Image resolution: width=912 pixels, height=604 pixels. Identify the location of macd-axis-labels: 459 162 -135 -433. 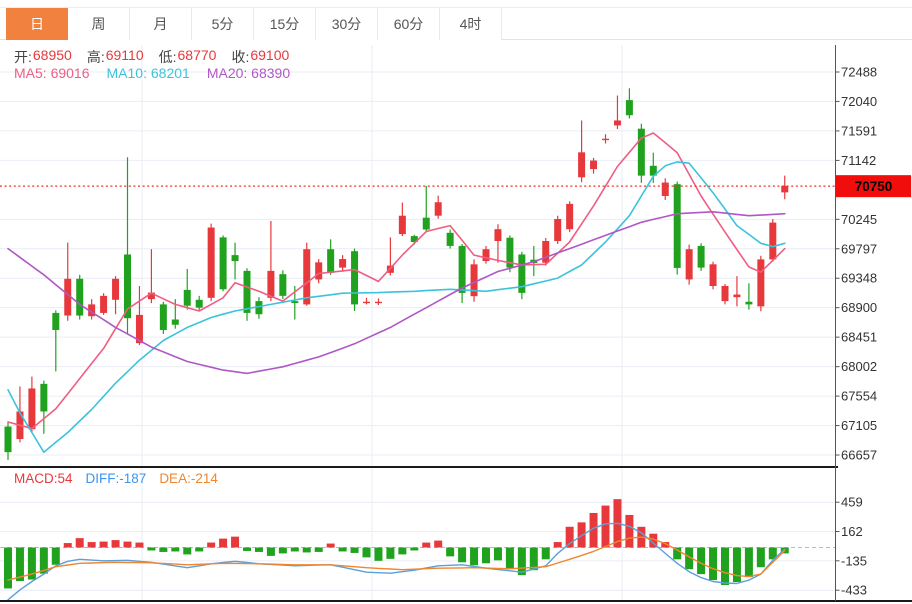
(851, 546).